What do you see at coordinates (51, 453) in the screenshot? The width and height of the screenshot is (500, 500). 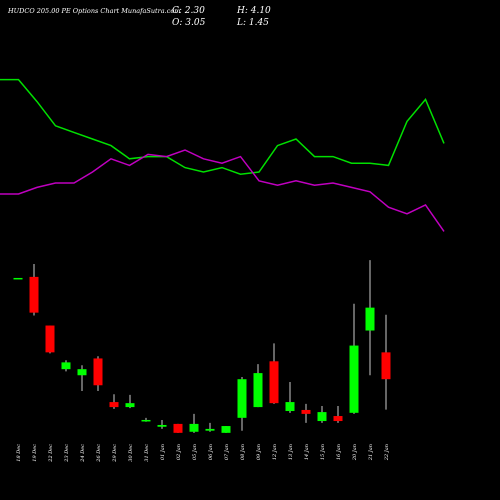 I see `x-tick-label: 22 Dec` at bounding box center [51, 453].